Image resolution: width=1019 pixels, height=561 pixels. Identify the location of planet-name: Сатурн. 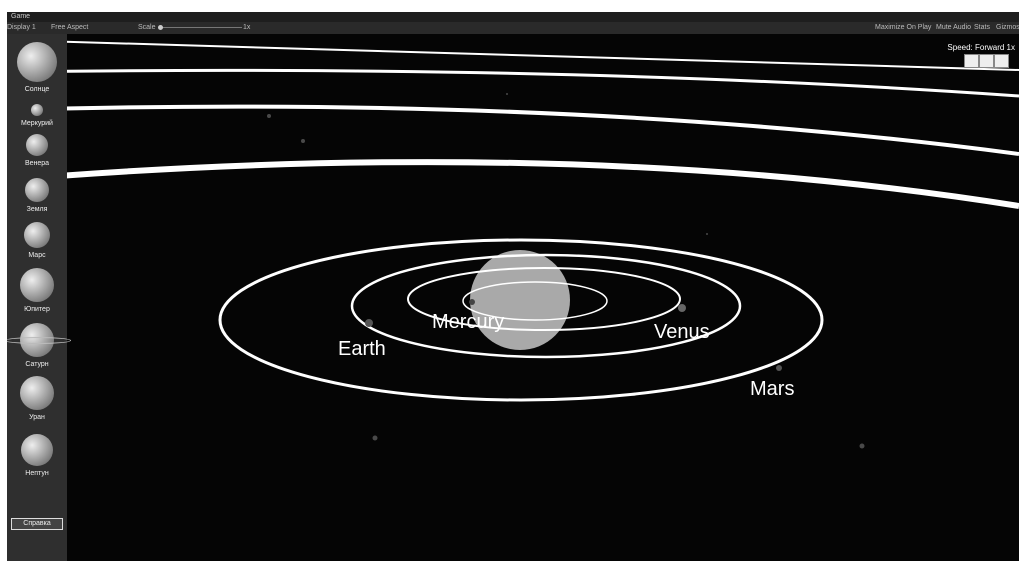
(37, 364).